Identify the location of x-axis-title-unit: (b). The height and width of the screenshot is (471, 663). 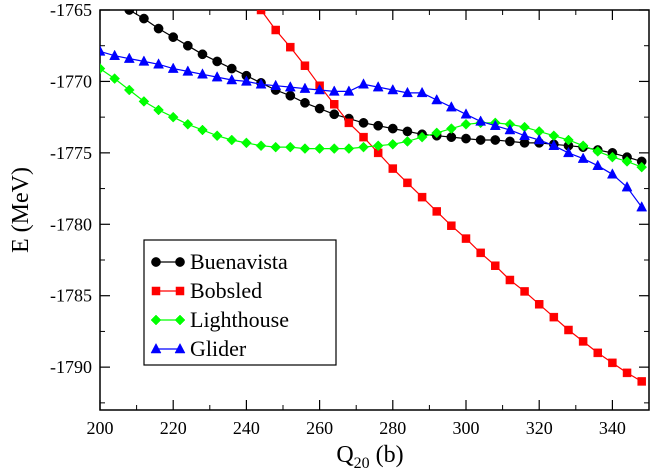
(387, 455).